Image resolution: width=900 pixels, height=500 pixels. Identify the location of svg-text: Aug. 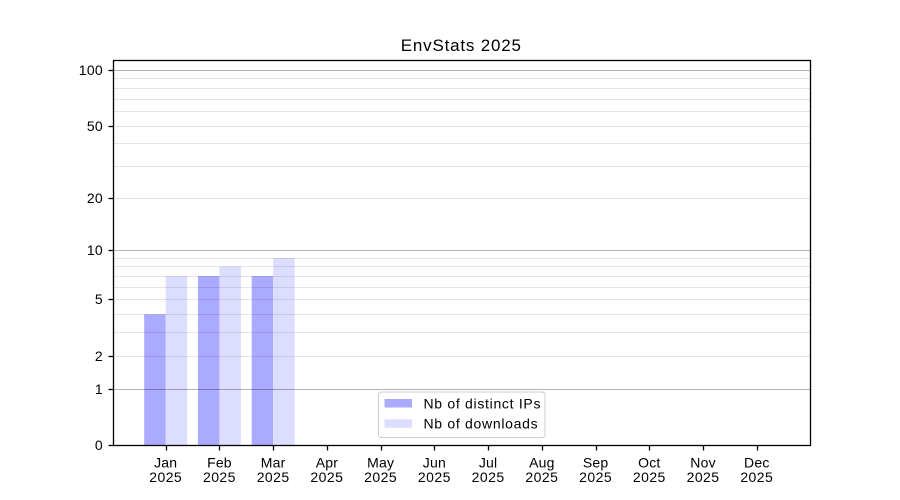
(542, 463).